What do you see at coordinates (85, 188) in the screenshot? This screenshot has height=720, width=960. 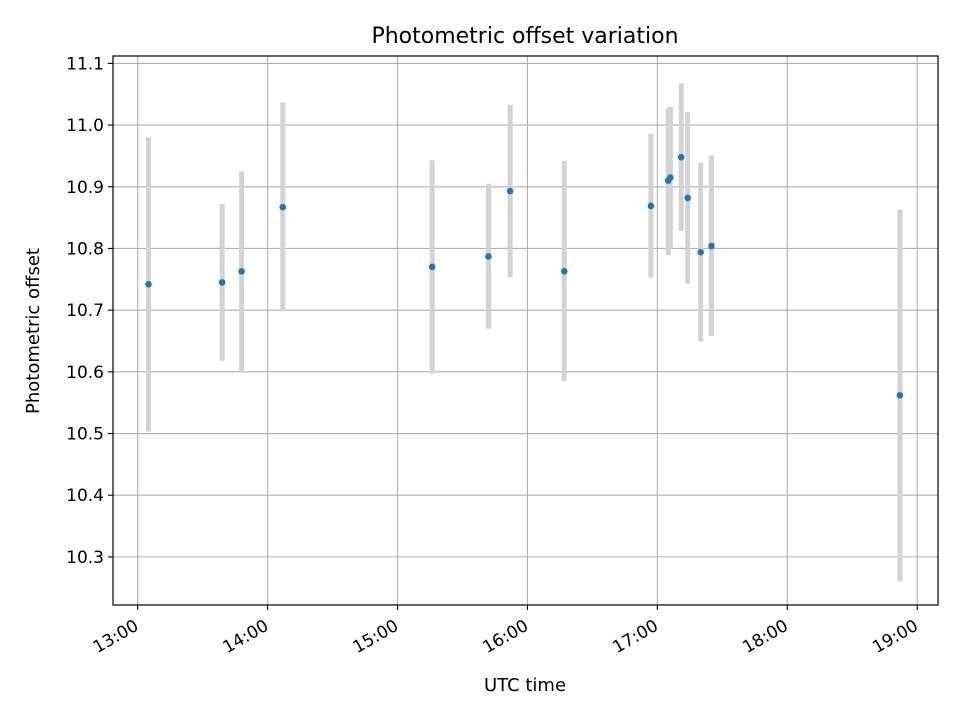 I see `y-tick-label: 10.9` at bounding box center [85, 188].